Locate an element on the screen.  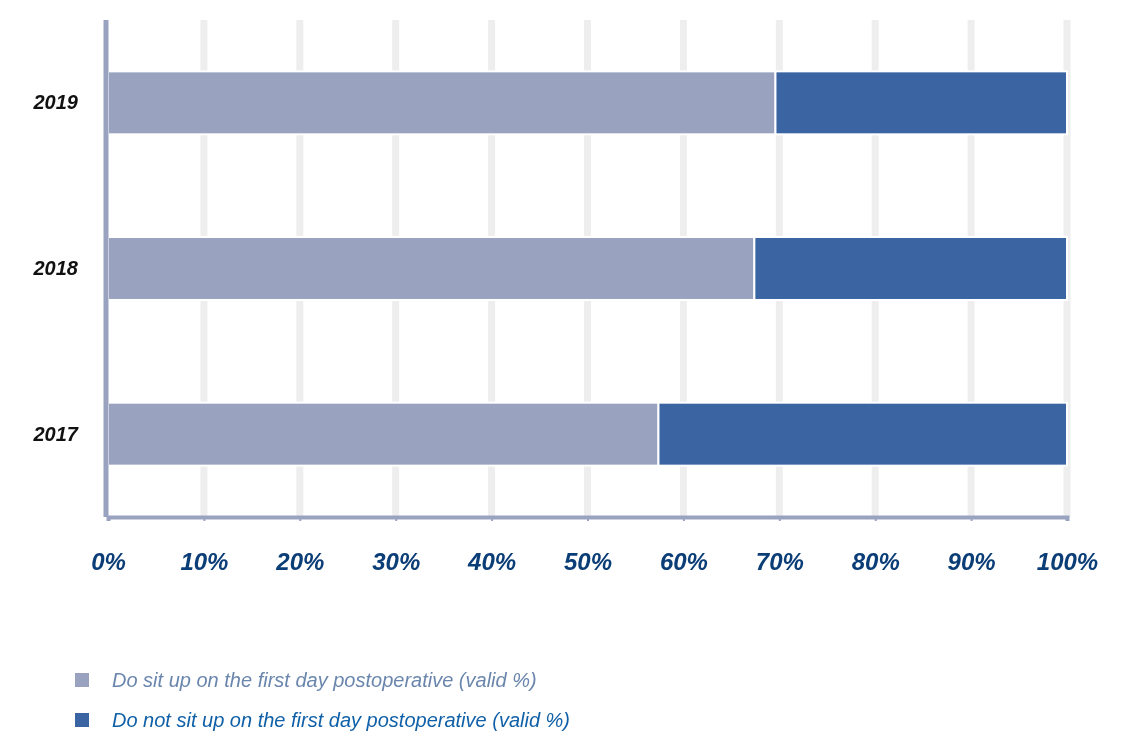
legend-label: Do not sit up on the first day postoperative (valid %) is located at coordinates (341, 720).